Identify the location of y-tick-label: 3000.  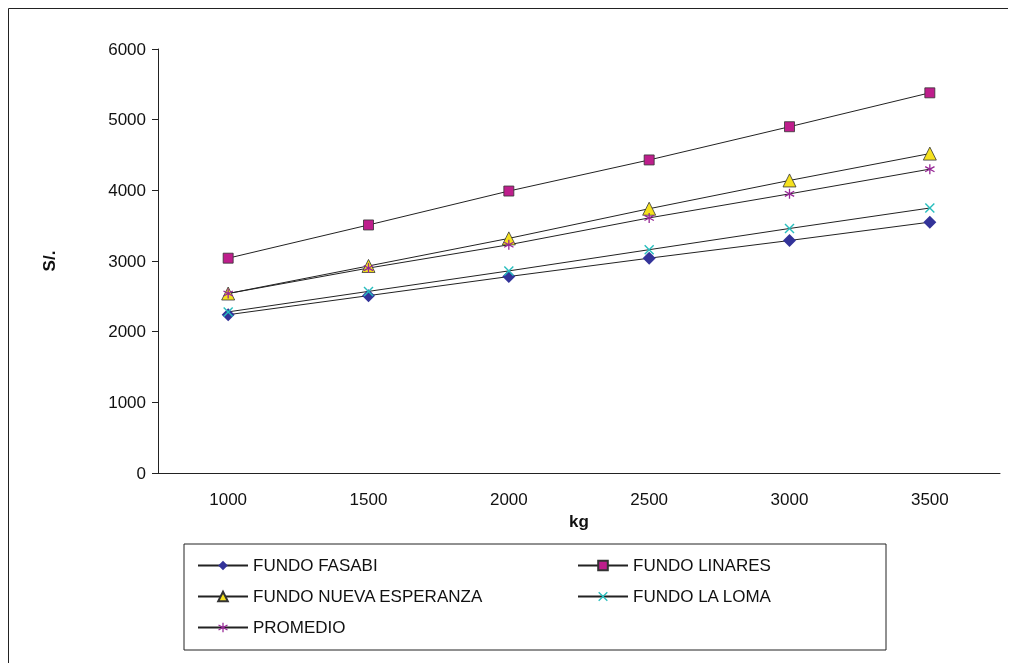
(127, 261).